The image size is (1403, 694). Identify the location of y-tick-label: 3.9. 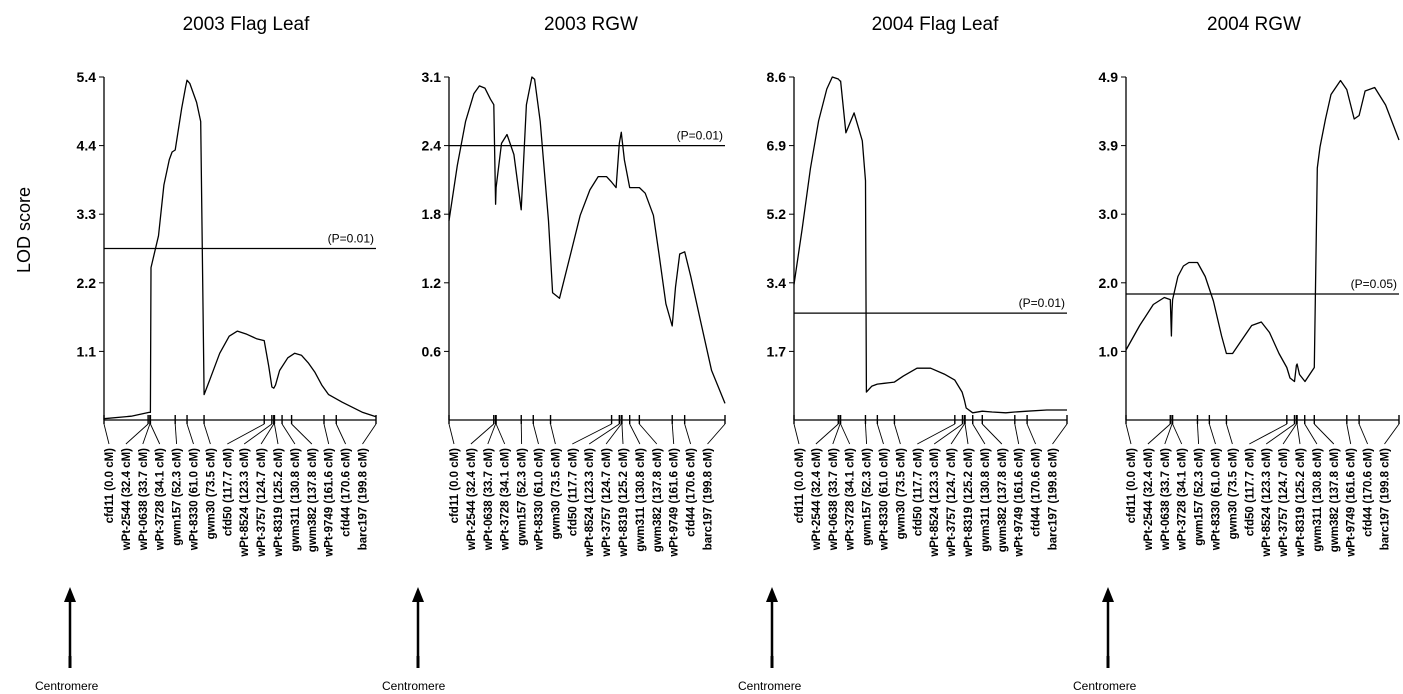
(1109, 146).